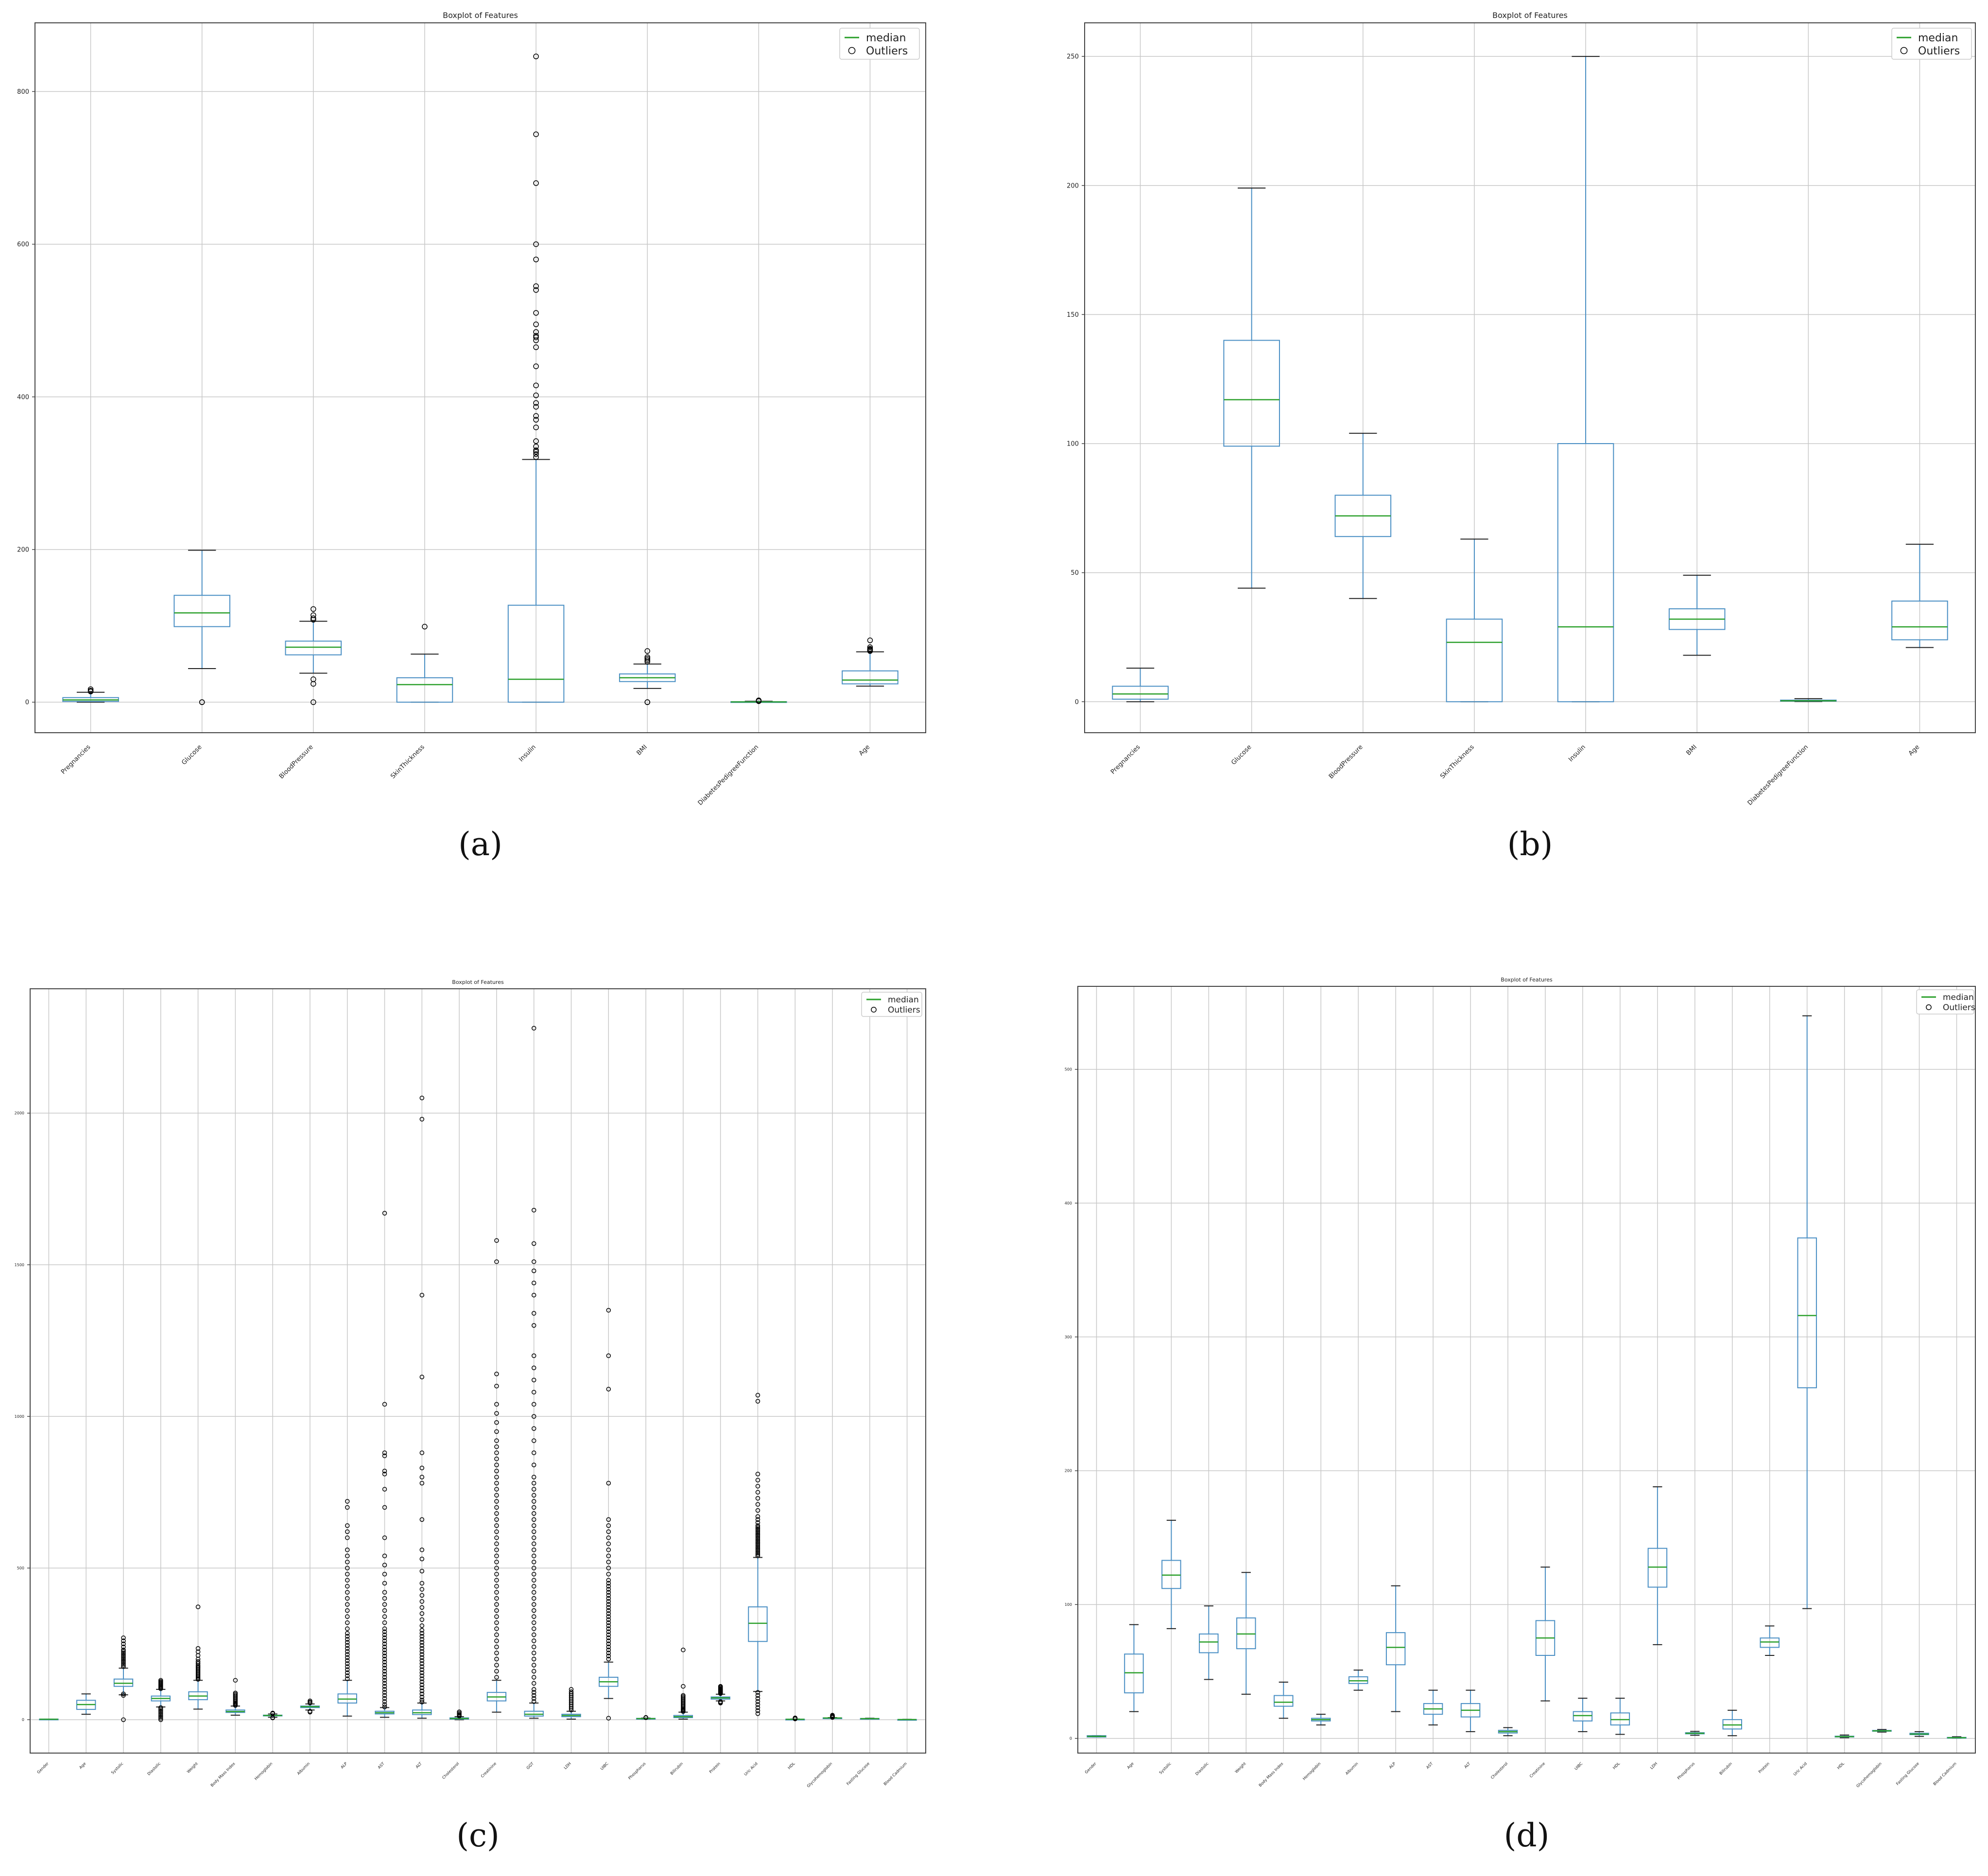 The height and width of the screenshot is (1876, 1988). What do you see at coordinates (263, 1771) in the screenshot?
I see `x-tick-label: Hemoglobin` at bounding box center [263, 1771].